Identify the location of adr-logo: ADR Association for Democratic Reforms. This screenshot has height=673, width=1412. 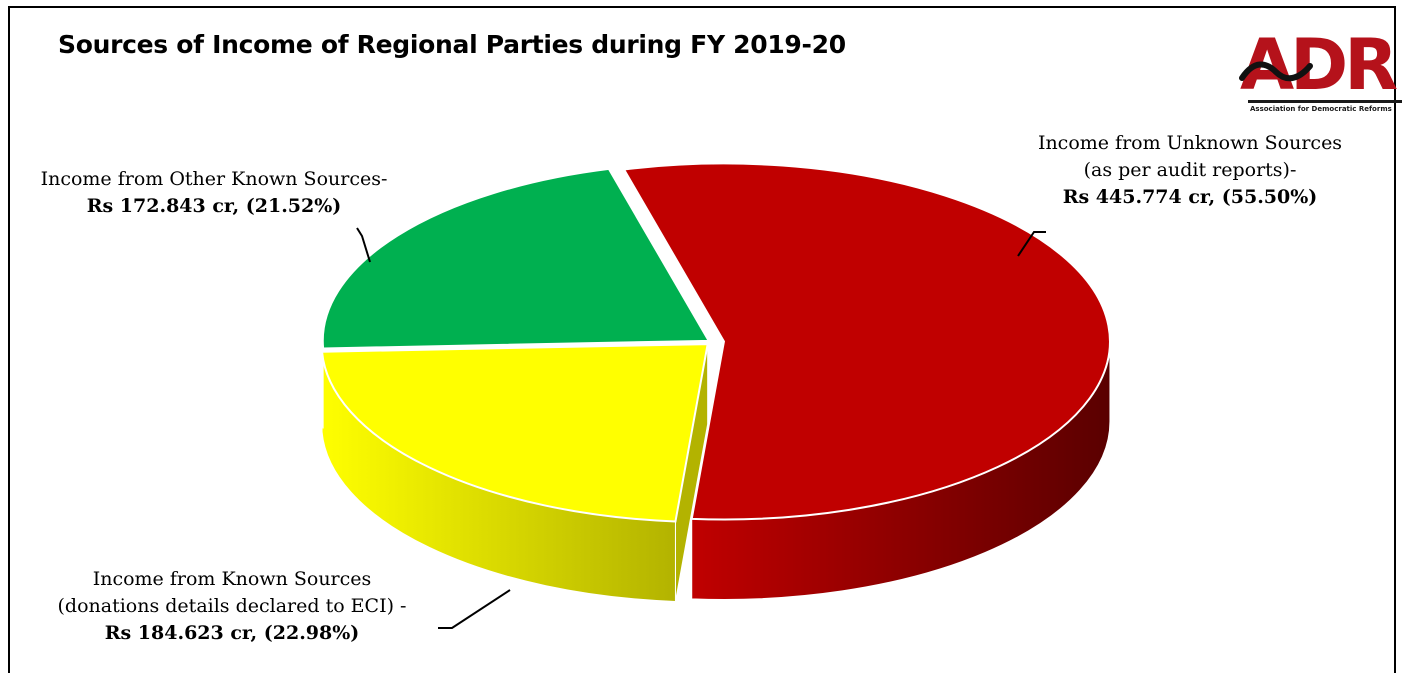
(1321, 74).